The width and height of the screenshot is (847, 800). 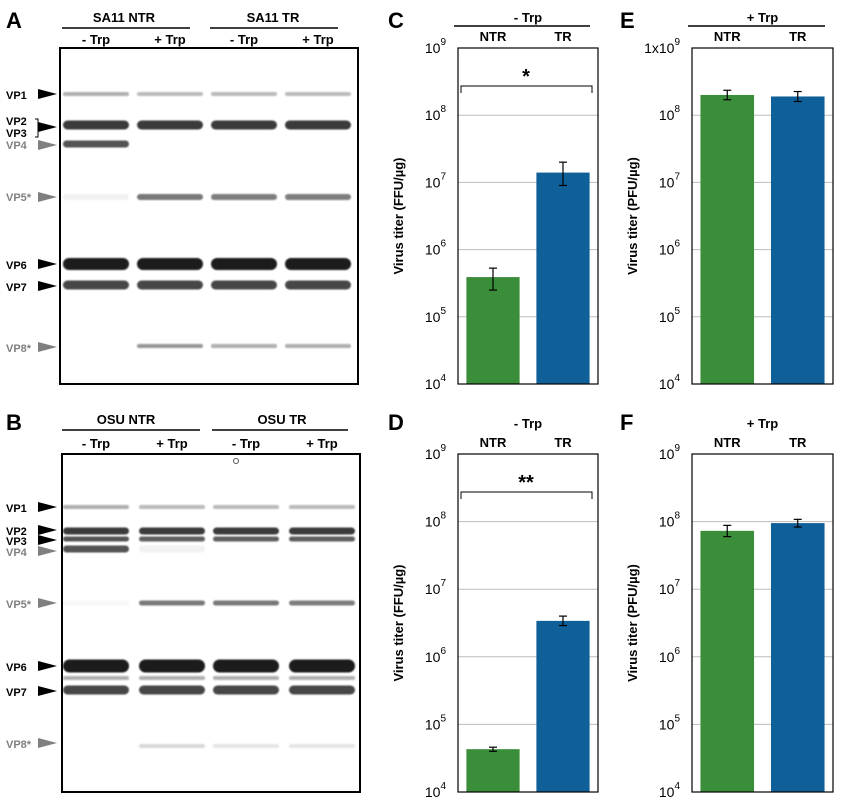 What do you see at coordinates (96, 443) in the screenshot?
I see `gel-b-lane-1: - Trp` at bounding box center [96, 443].